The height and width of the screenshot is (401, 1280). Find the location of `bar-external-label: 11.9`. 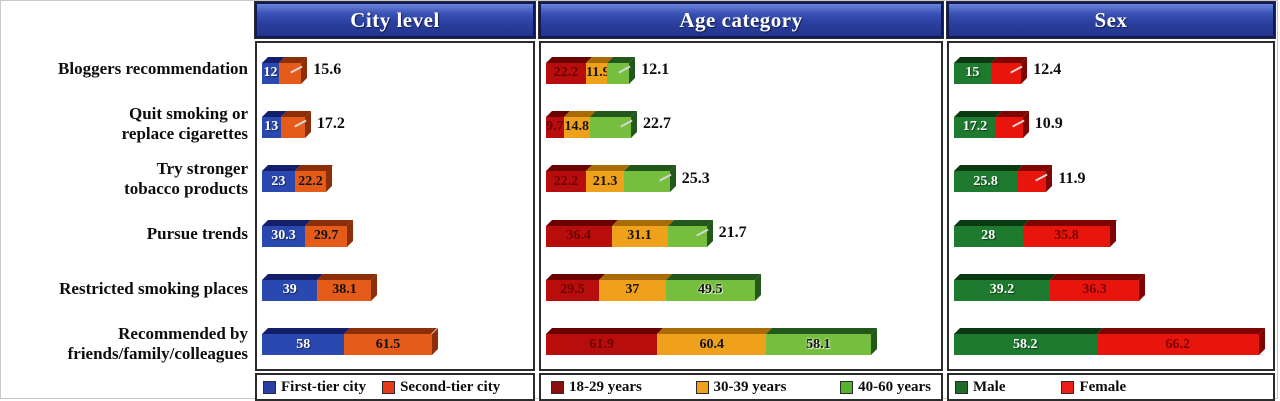

bar-external-label: 11.9 is located at coordinates (1072, 178).